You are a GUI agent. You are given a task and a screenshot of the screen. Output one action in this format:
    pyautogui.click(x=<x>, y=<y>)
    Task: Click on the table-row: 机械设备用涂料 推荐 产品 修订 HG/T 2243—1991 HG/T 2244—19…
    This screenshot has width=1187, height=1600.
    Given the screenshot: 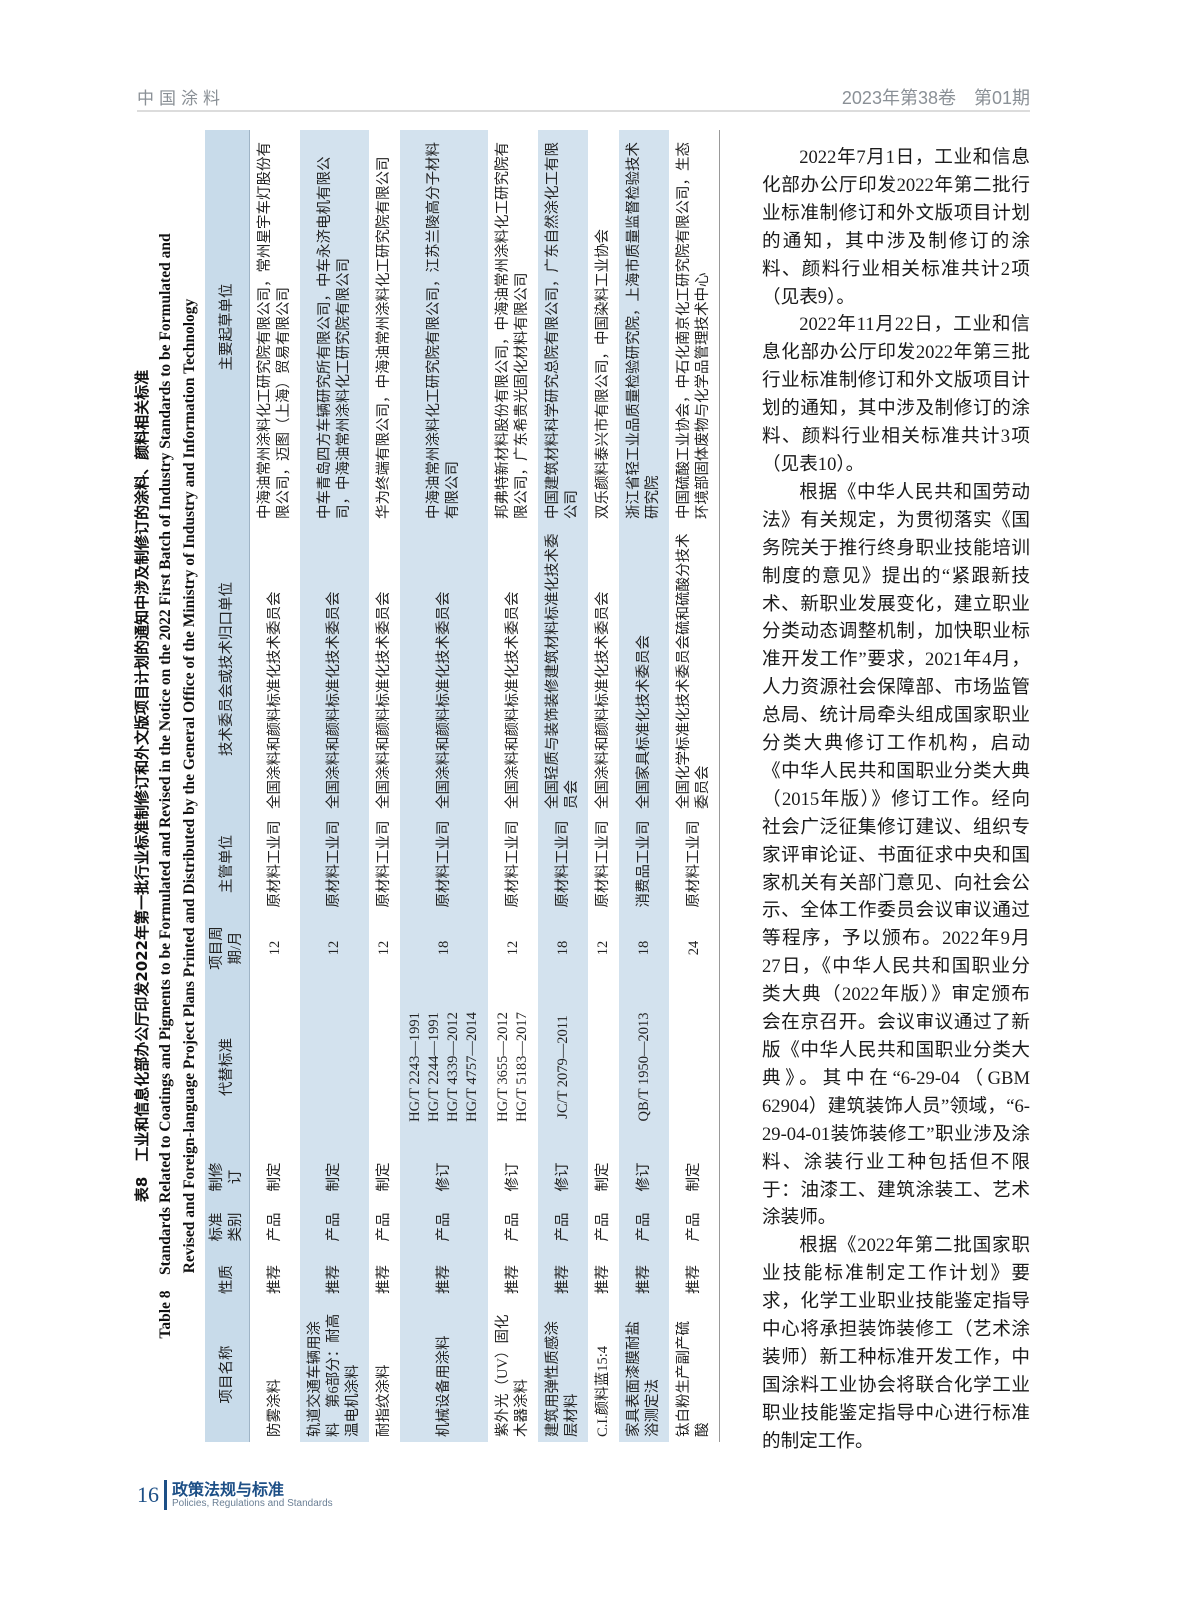 What is the action you would take?
    pyautogui.click(x=444, y=786)
    